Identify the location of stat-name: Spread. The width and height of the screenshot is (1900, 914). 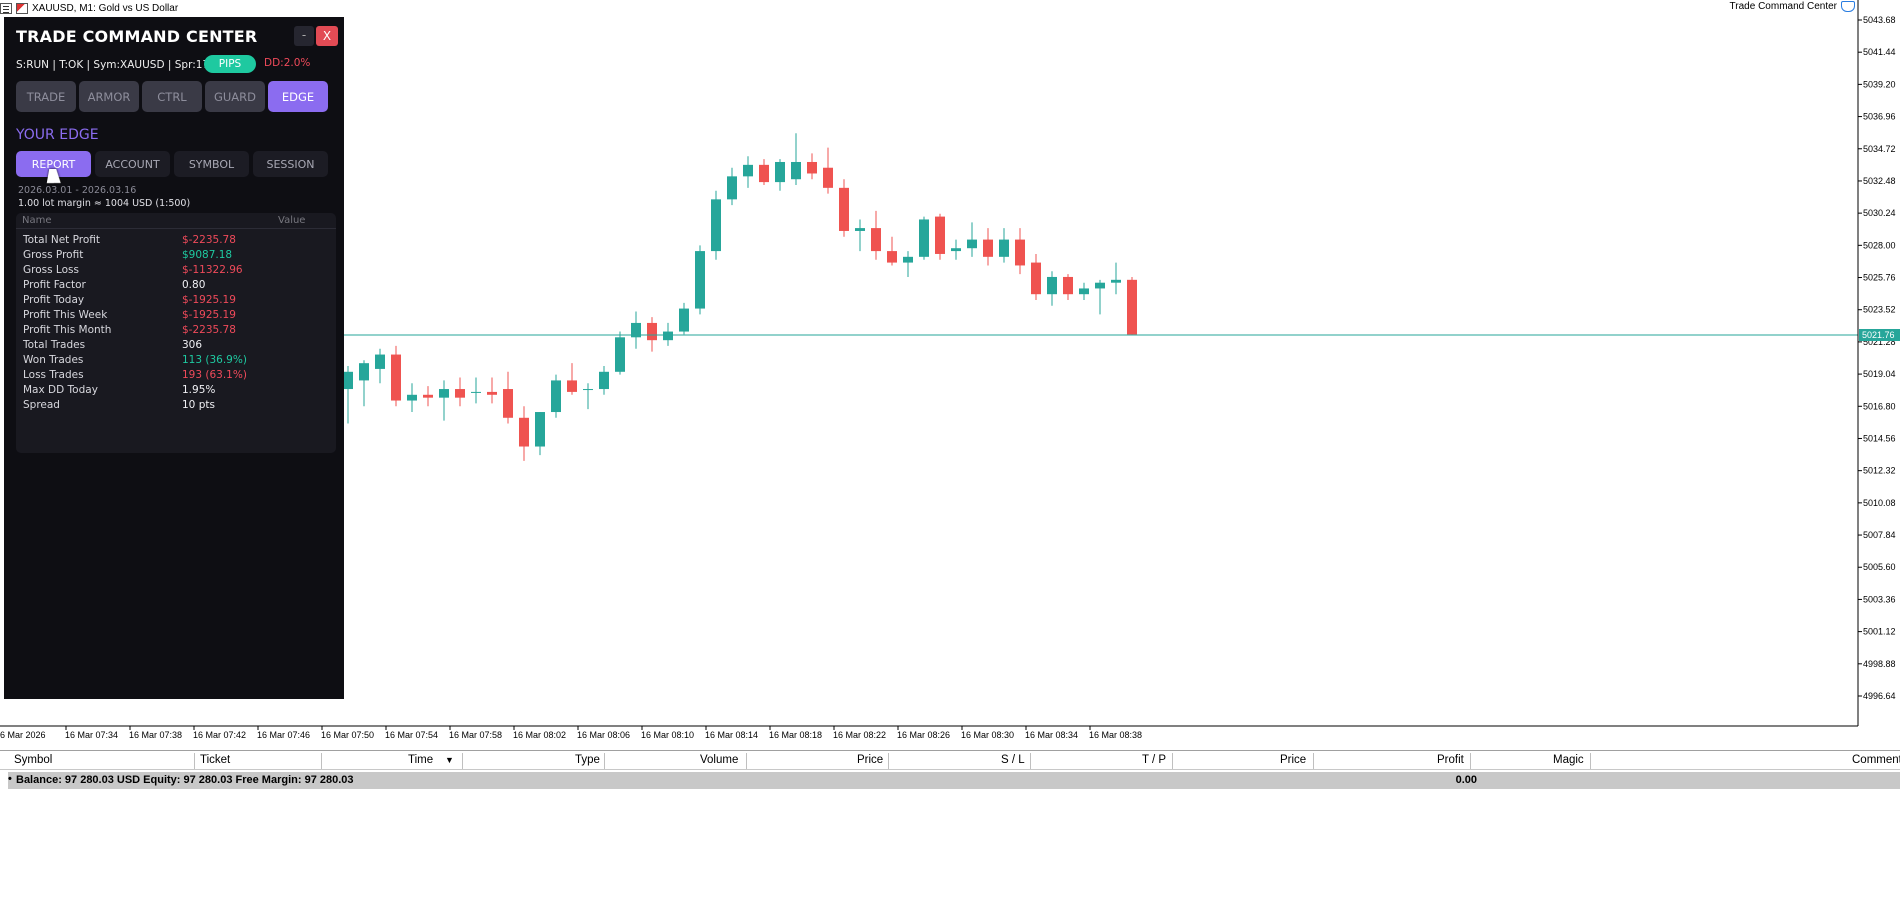
(41, 405).